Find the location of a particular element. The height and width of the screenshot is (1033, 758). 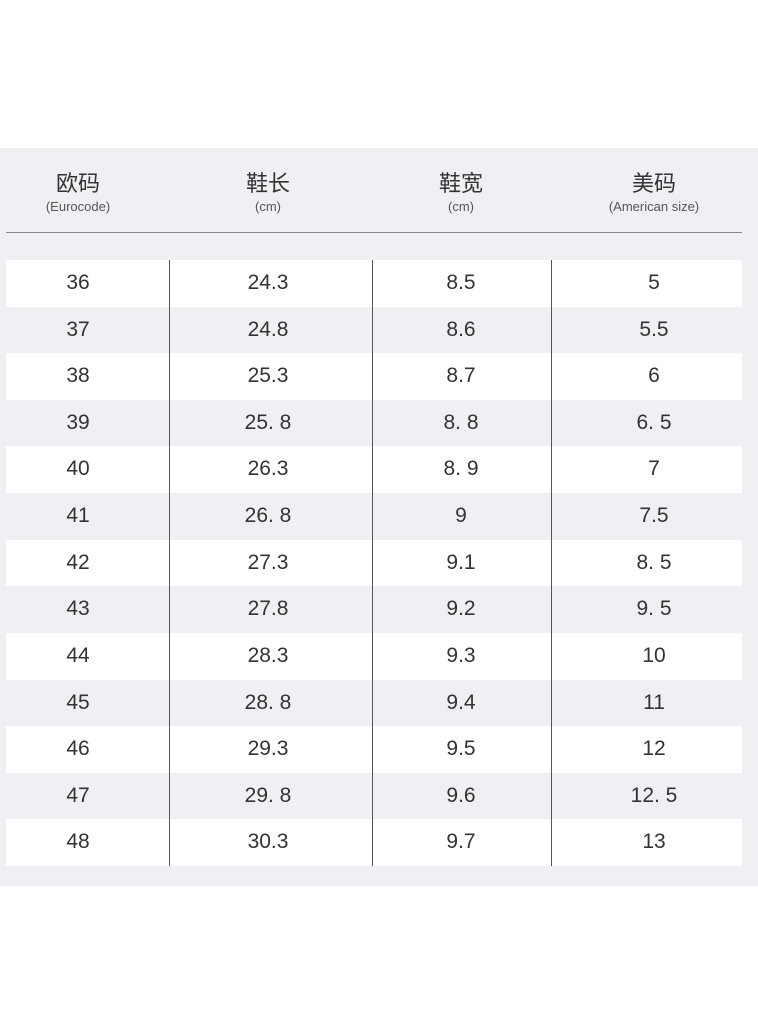

table-row: 42 27.3 9.1 8. 5 is located at coordinates (374, 563).